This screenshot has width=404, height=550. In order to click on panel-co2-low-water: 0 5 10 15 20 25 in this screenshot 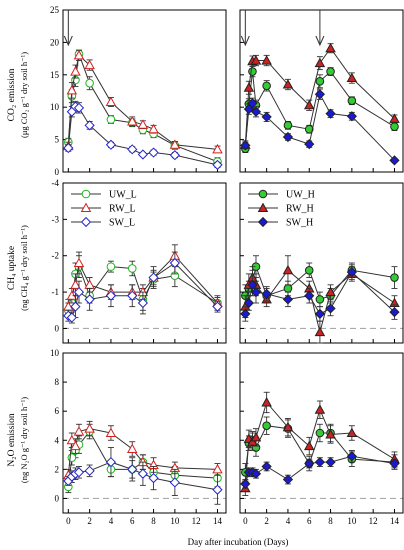, I will do `click(138, 91)`.